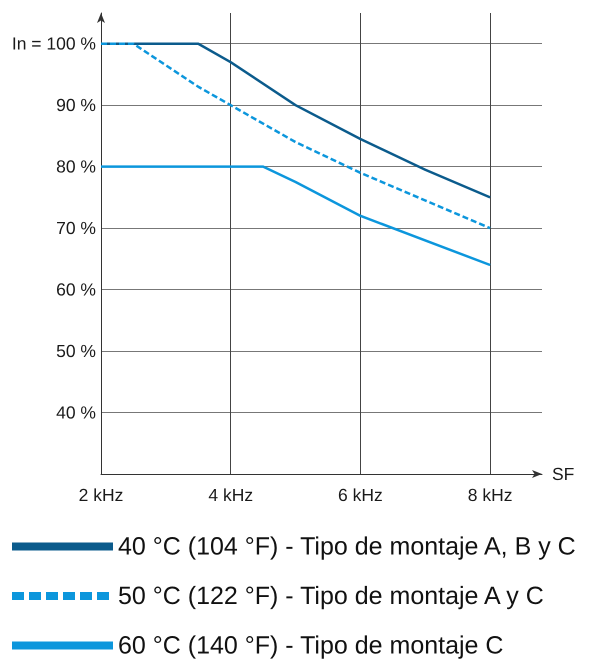 The image size is (598, 662). What do you see at coordinates (76, 105) in the screenshot?
I see `y-tick-label: 90 %` at bounding box center [76, 105].